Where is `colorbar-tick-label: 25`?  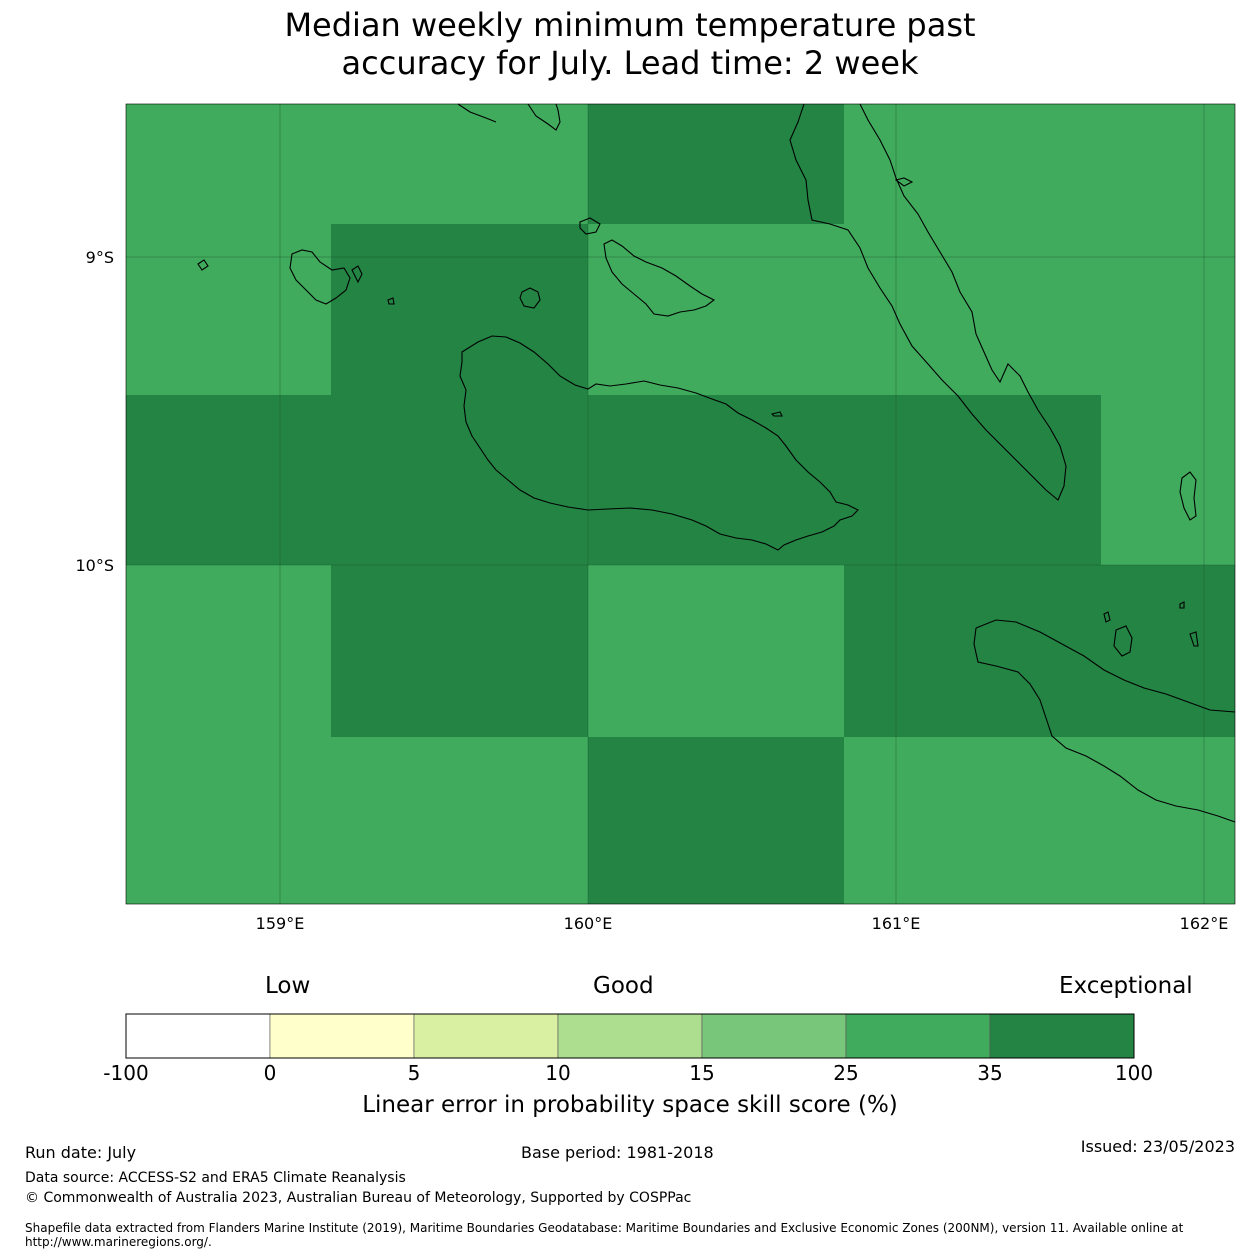
colorbar-tick-label: 25 is located at coordinates (846, 1073).